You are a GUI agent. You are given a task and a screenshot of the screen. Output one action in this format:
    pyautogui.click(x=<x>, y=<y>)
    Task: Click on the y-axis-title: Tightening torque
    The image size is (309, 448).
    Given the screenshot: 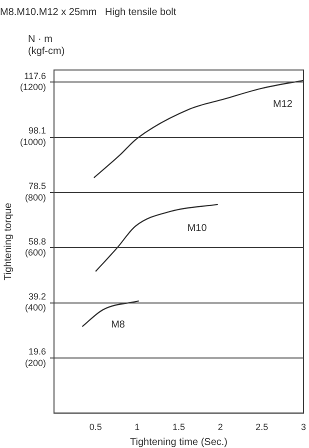 What is the action you would take?
    pyautogui.click(x=8, y=241)
    